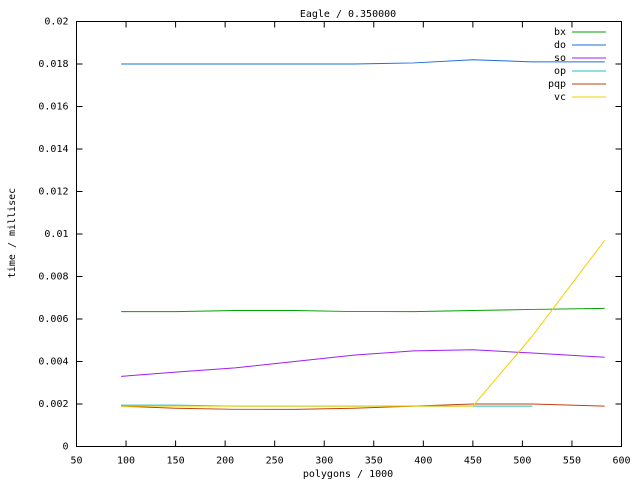 The image size is (640, 480). Describe the element at coordinates (53, 107) in the screenshot. I see `y-tick-label: 0.016` at that location.